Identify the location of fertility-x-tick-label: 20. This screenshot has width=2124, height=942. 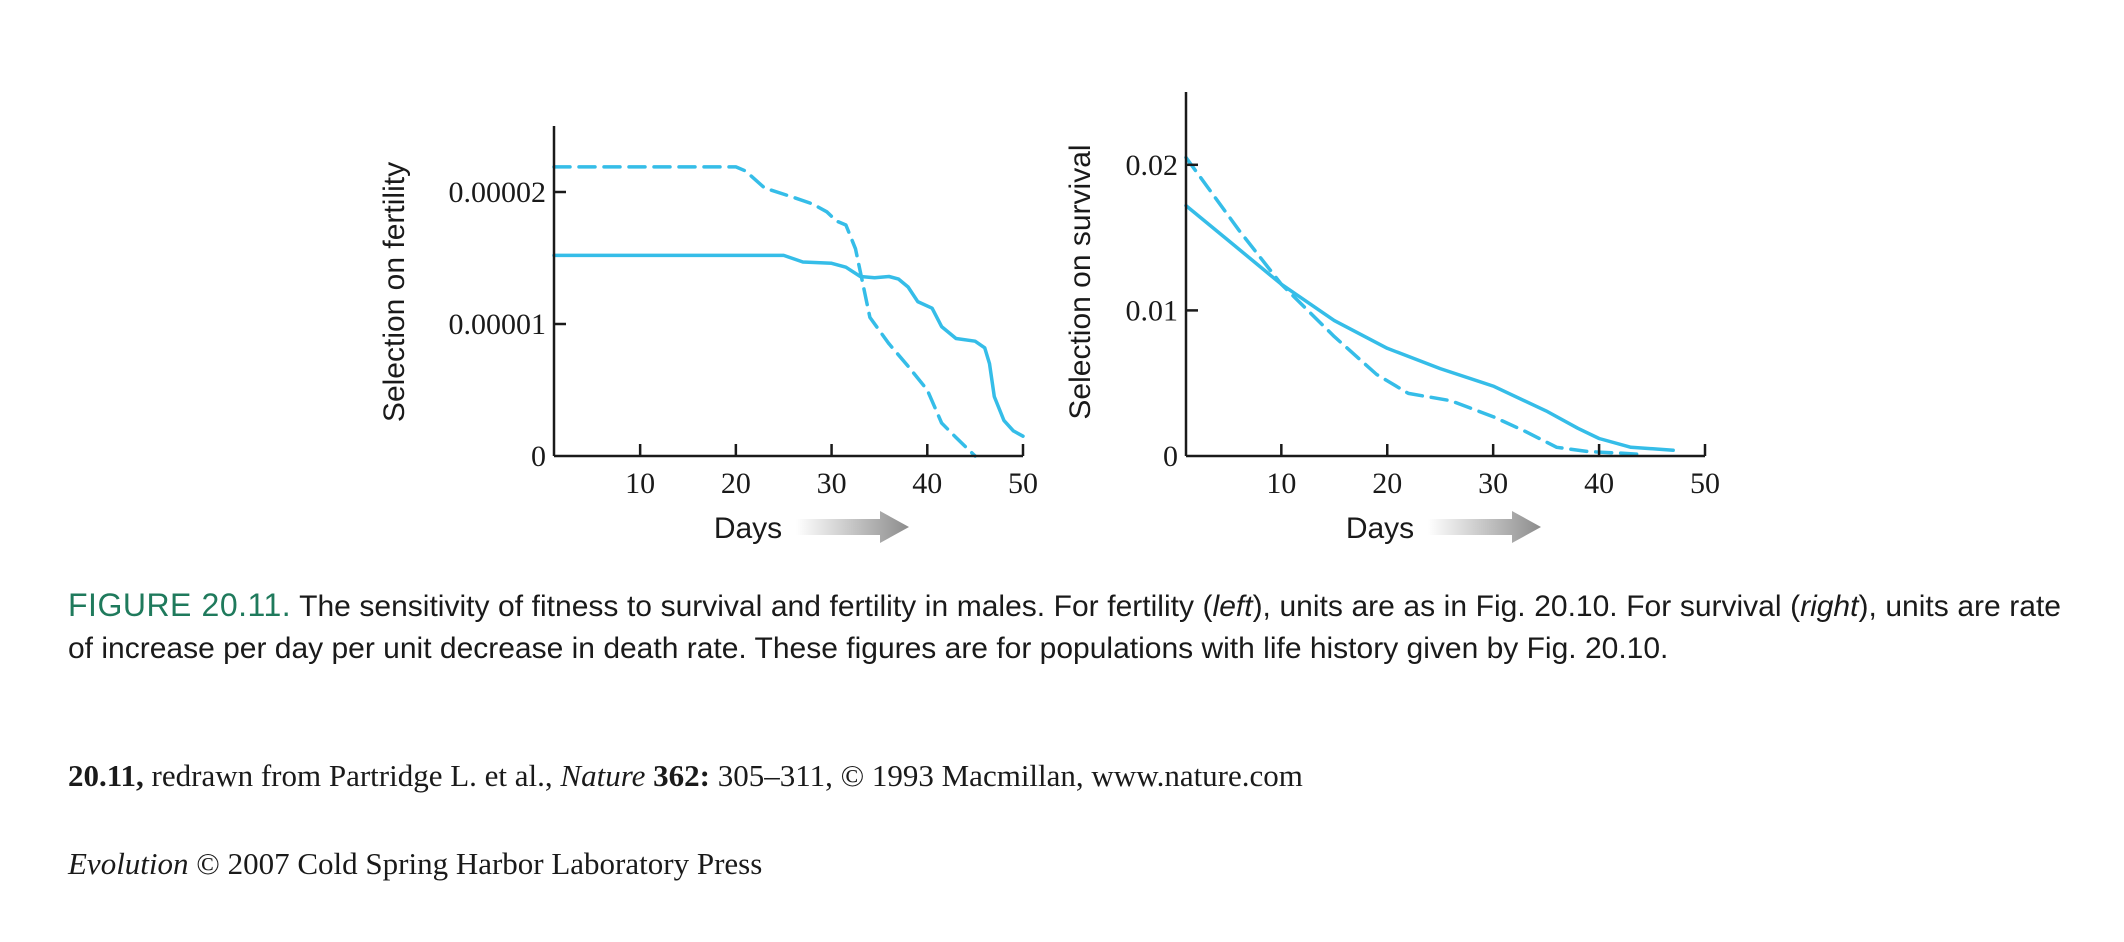
(736, 483).